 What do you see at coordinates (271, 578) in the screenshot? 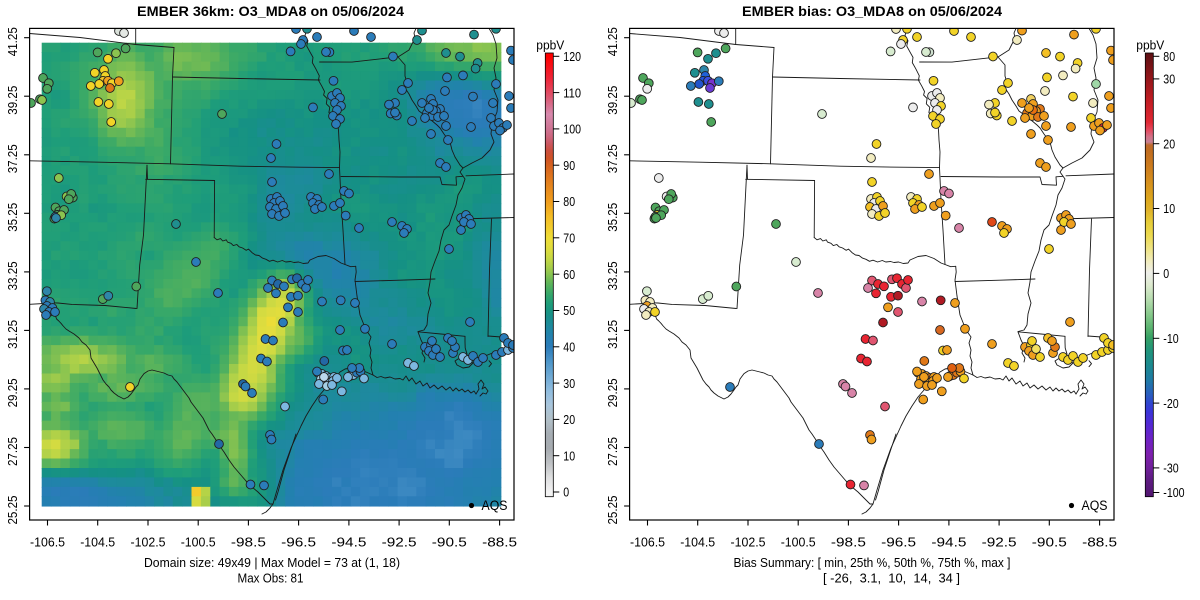
I see `svg-text: Max Obs: 81` at bounding box center [271, 578].